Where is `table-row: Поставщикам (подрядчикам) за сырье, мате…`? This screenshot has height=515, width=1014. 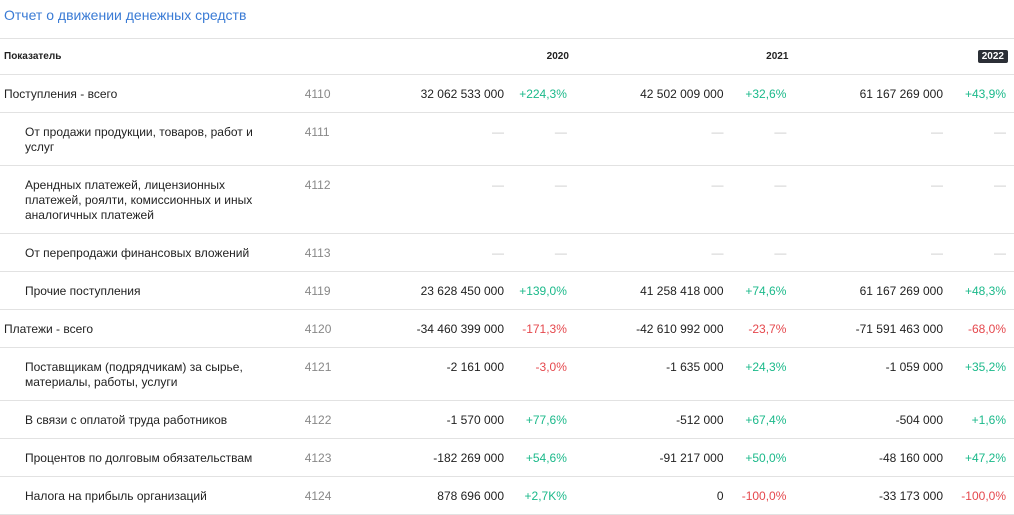 table-row: Поставщикам (подрядчикам) за сырье, мате… is located at coordinates (507, 374).